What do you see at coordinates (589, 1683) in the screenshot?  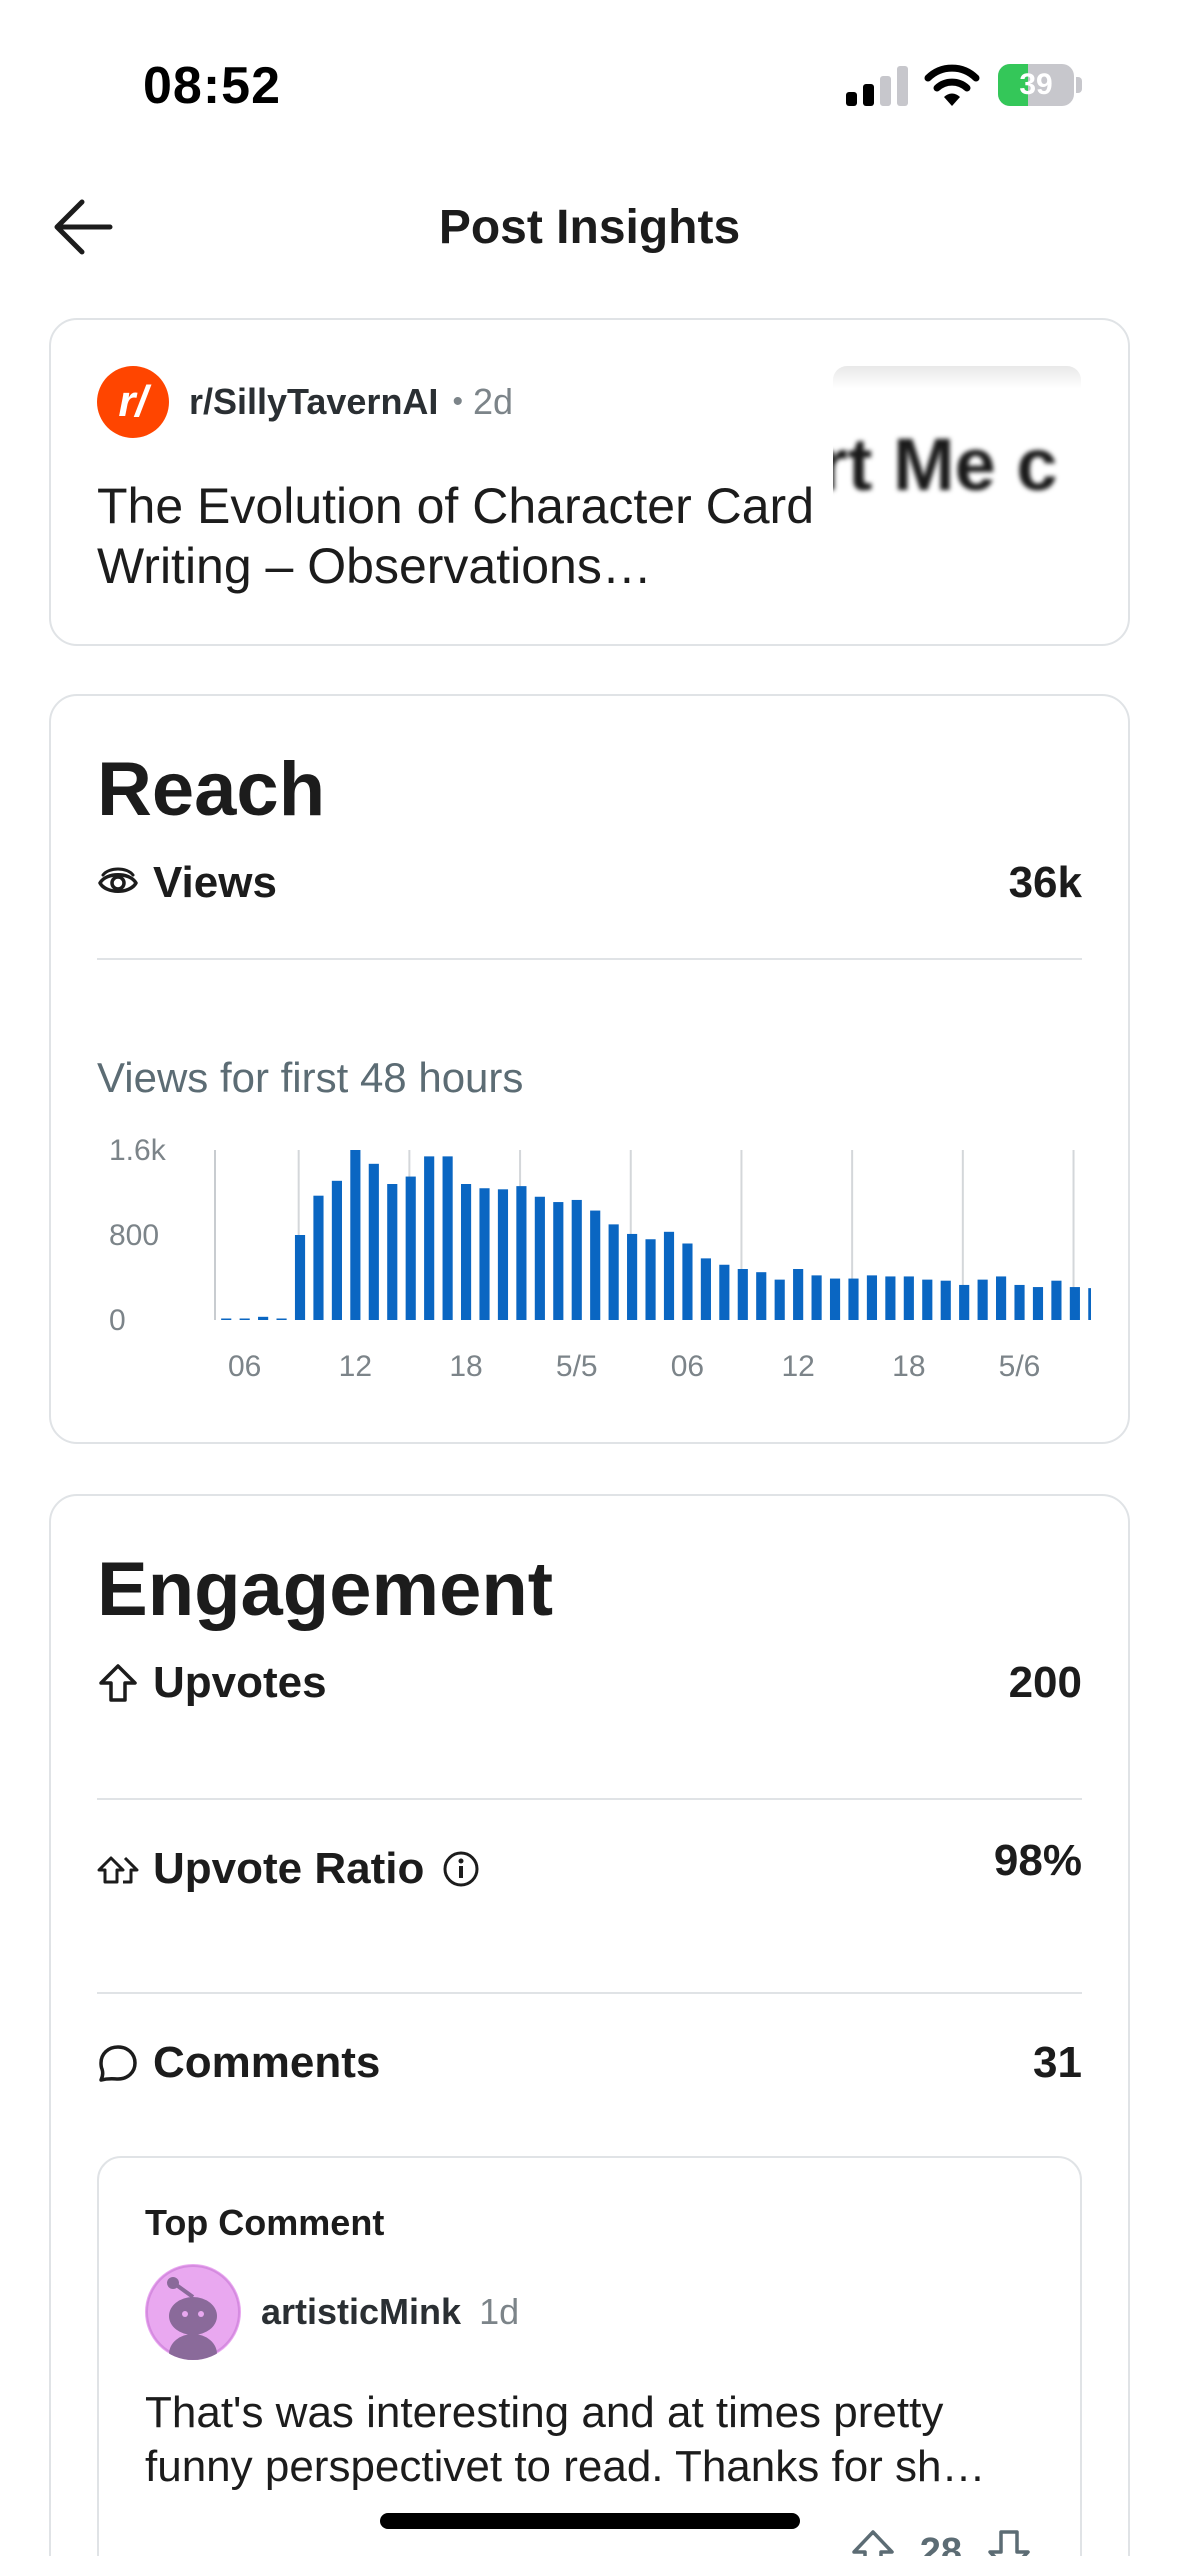 I see `upvotes-row: Upvotes 200` at bounding box center [589, 1683].